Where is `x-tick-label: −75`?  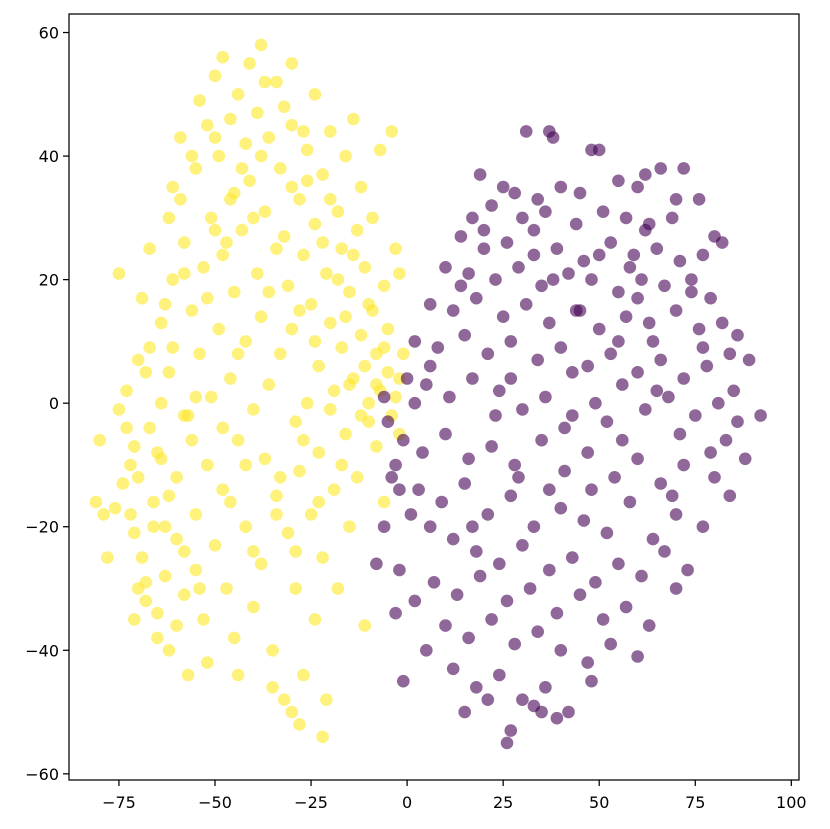 x-tick-label: −75 is located at coordinates (119, 802).